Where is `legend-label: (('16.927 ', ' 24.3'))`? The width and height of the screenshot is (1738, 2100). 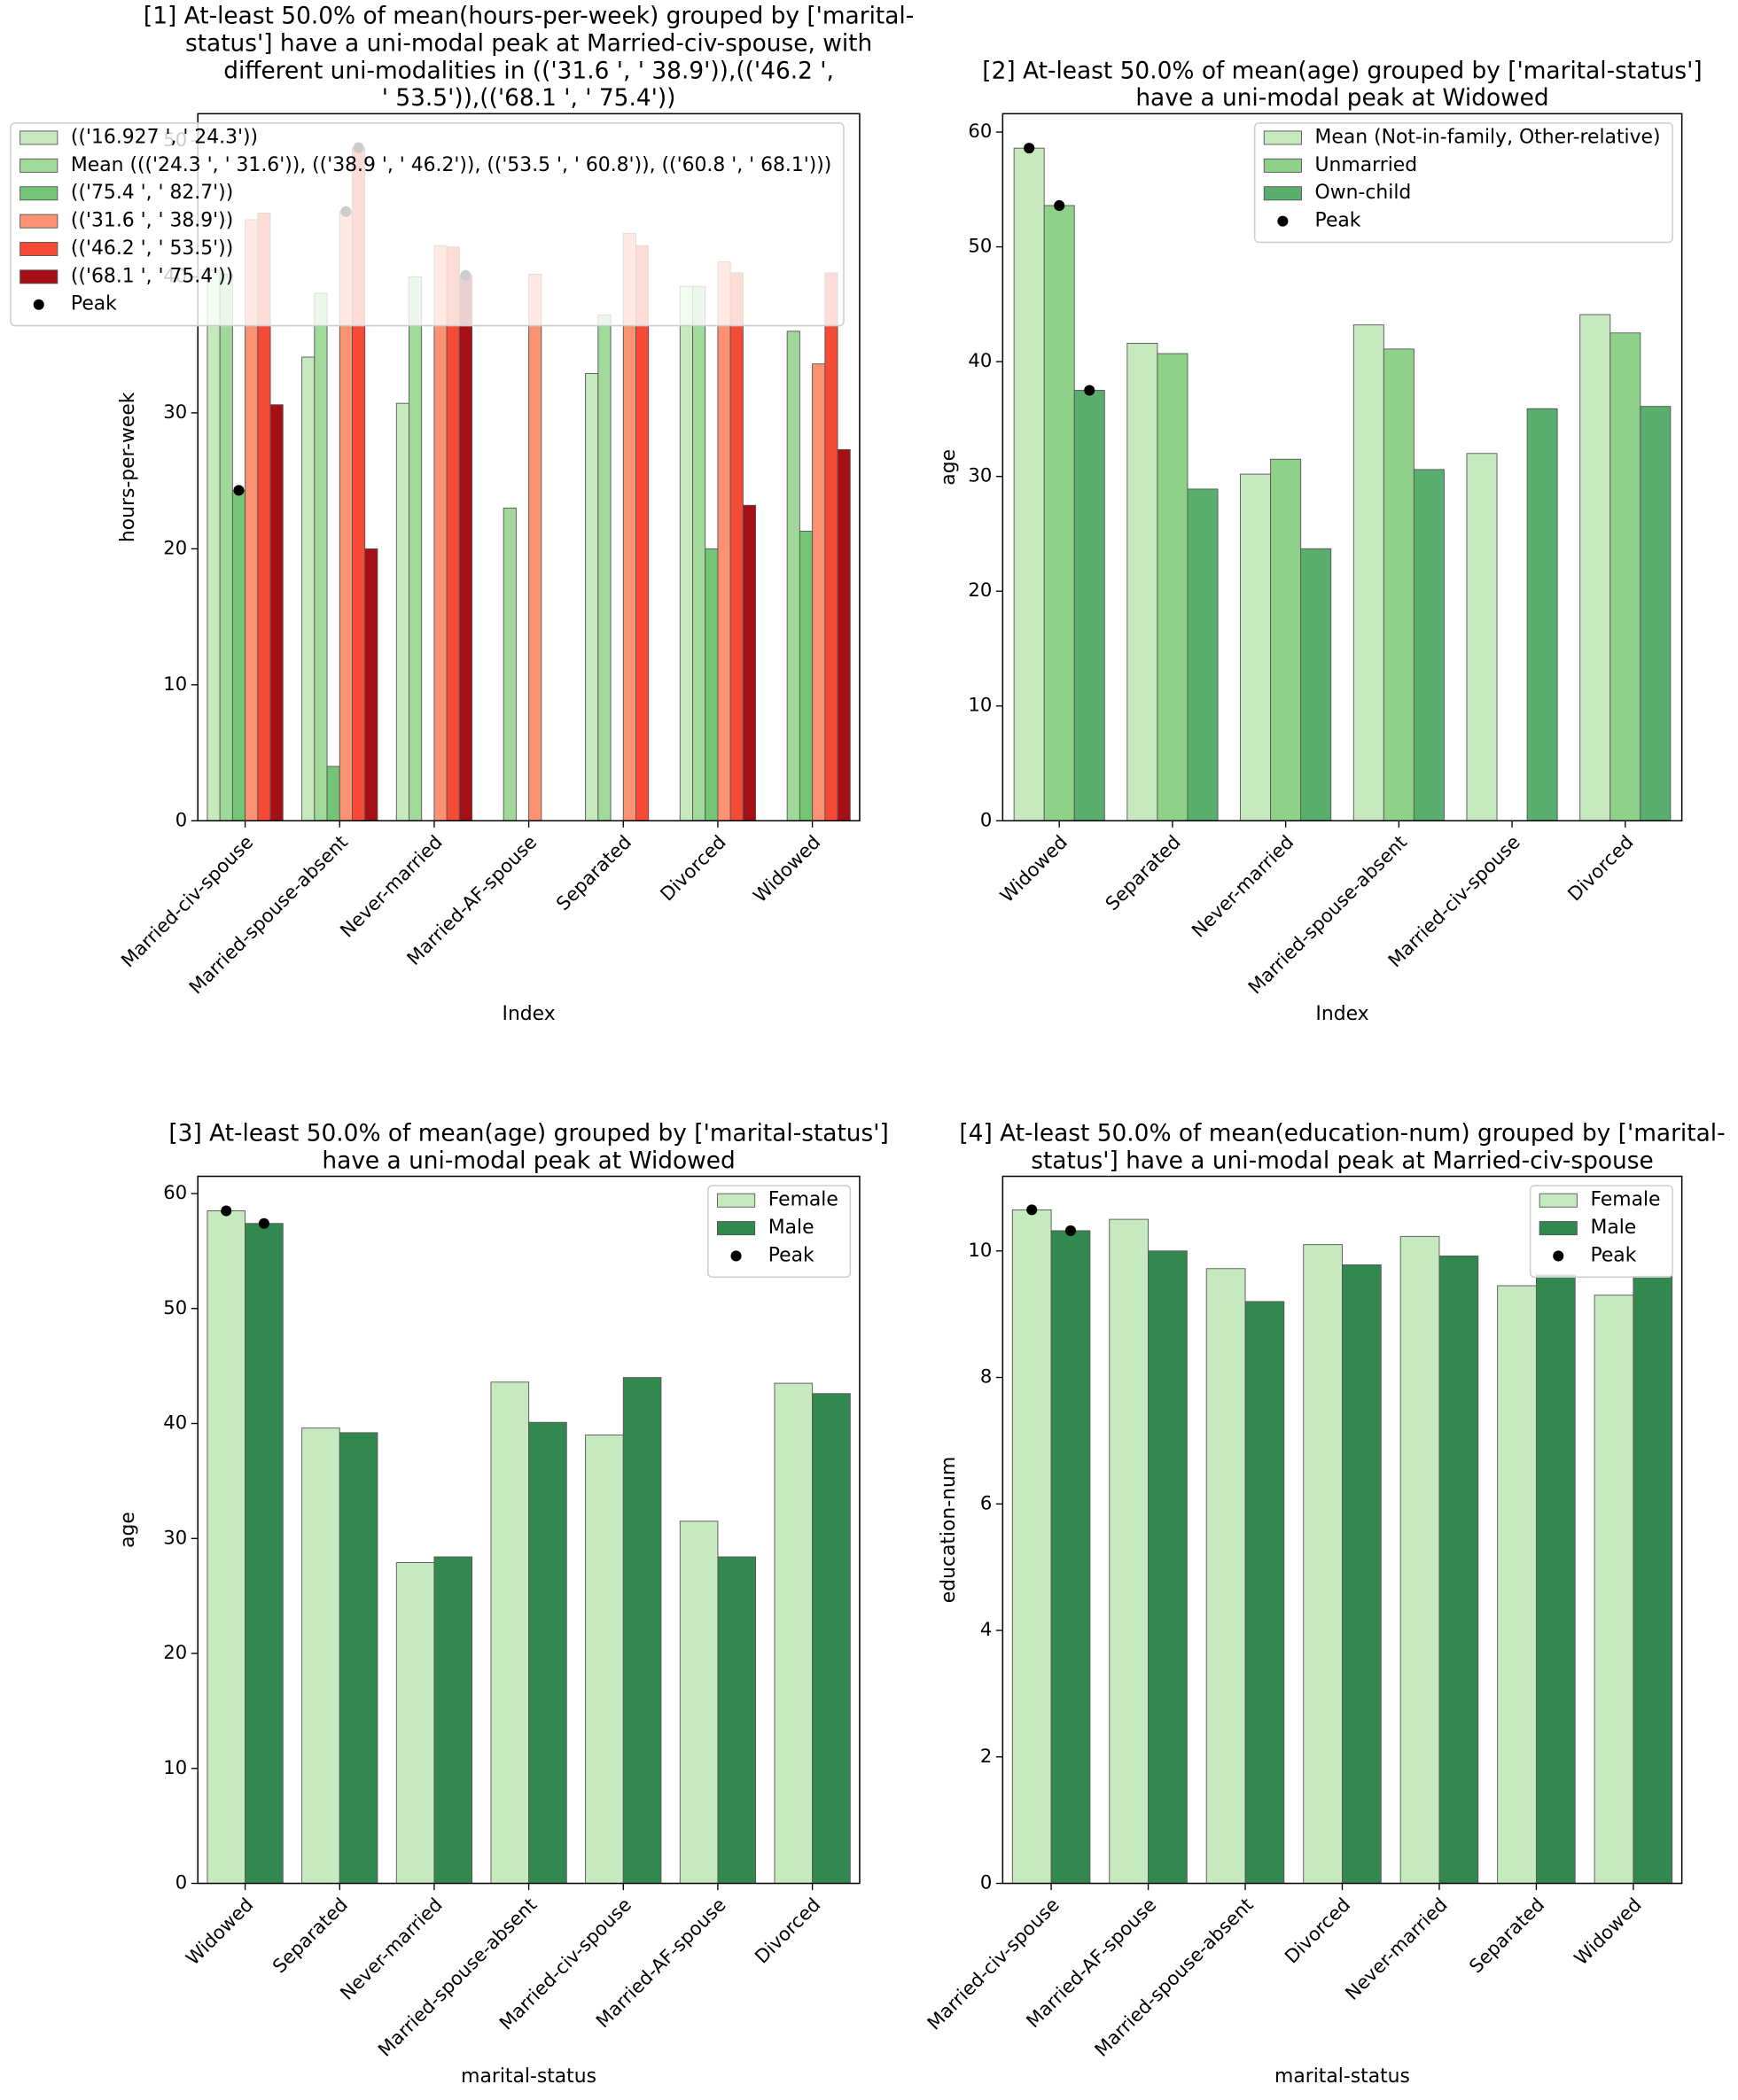 legend-label: (('16.927 ', ' 24.3')) is located at coordinates (164, 137).